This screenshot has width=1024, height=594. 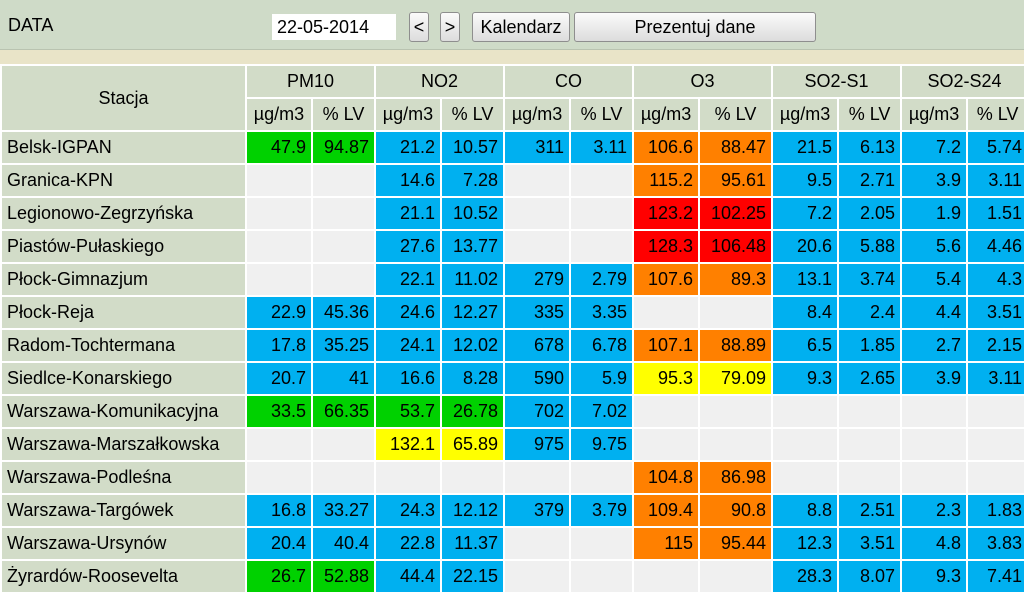 I want to click on toolbar: DATA < > Kalendarz Prezentuj dane, so click(x=512, y=25).